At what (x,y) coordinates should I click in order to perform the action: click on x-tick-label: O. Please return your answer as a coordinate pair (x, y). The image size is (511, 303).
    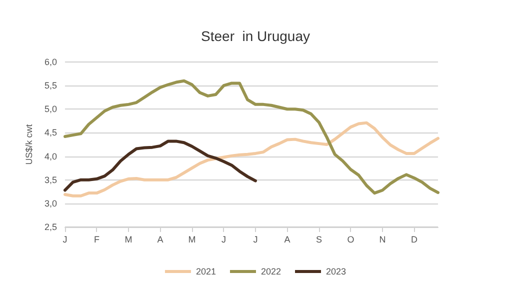
    Looking at the image, I should click on (350, 239).